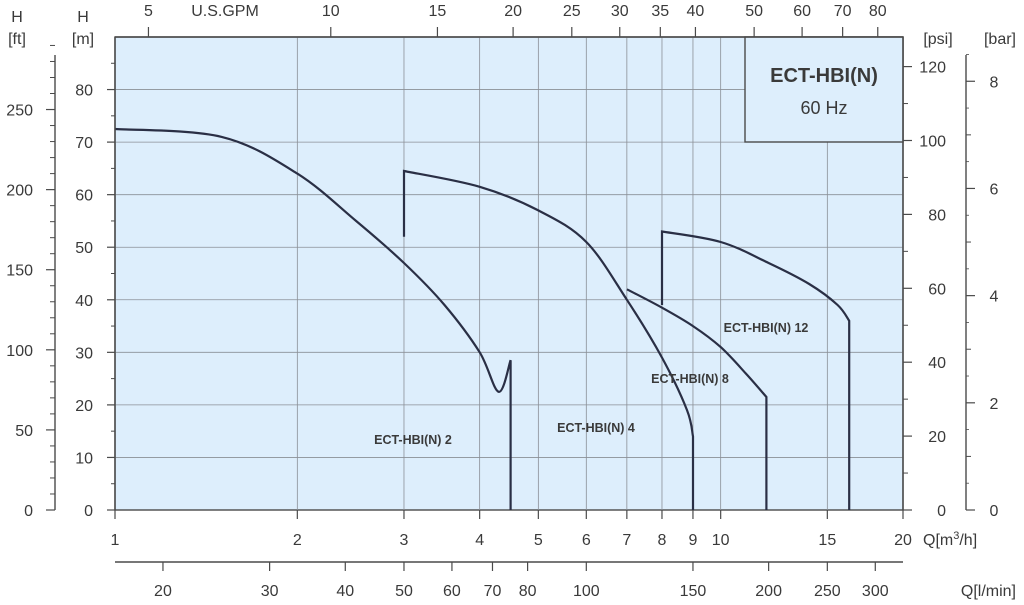  Describe the element at coordinates (802, 11) in the screenshot. I see `axis-gpm-tick-label: 60` at that location.